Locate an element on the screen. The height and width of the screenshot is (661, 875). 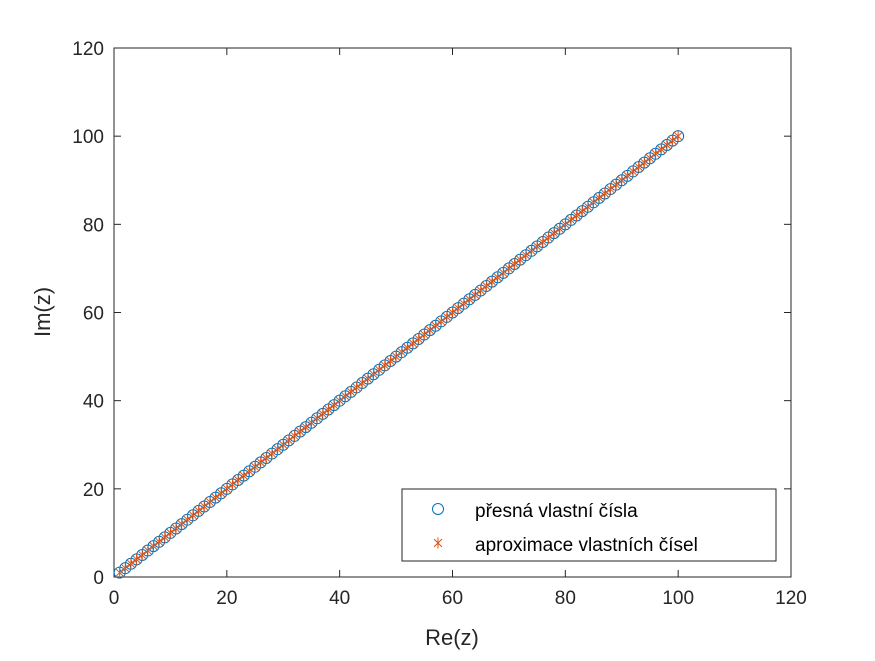
x-tick-label: 80 is located at coordinates (565, 598).